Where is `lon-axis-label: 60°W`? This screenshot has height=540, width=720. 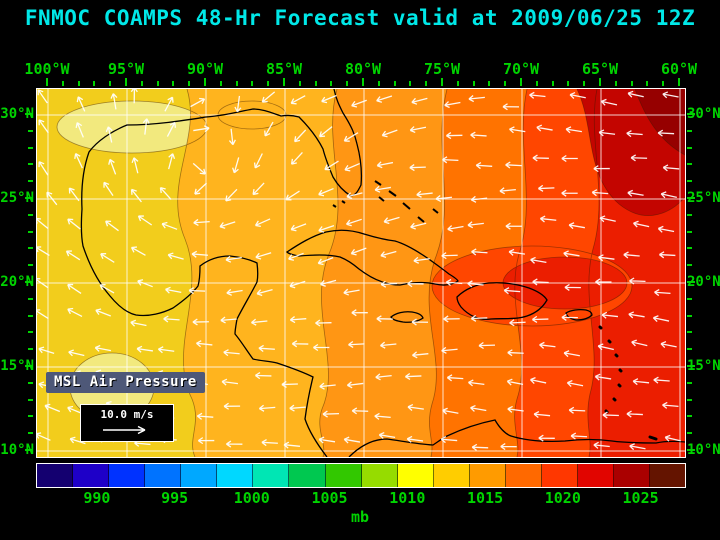
lon-axis-label: 60°W is located at coordinates (679, 69).